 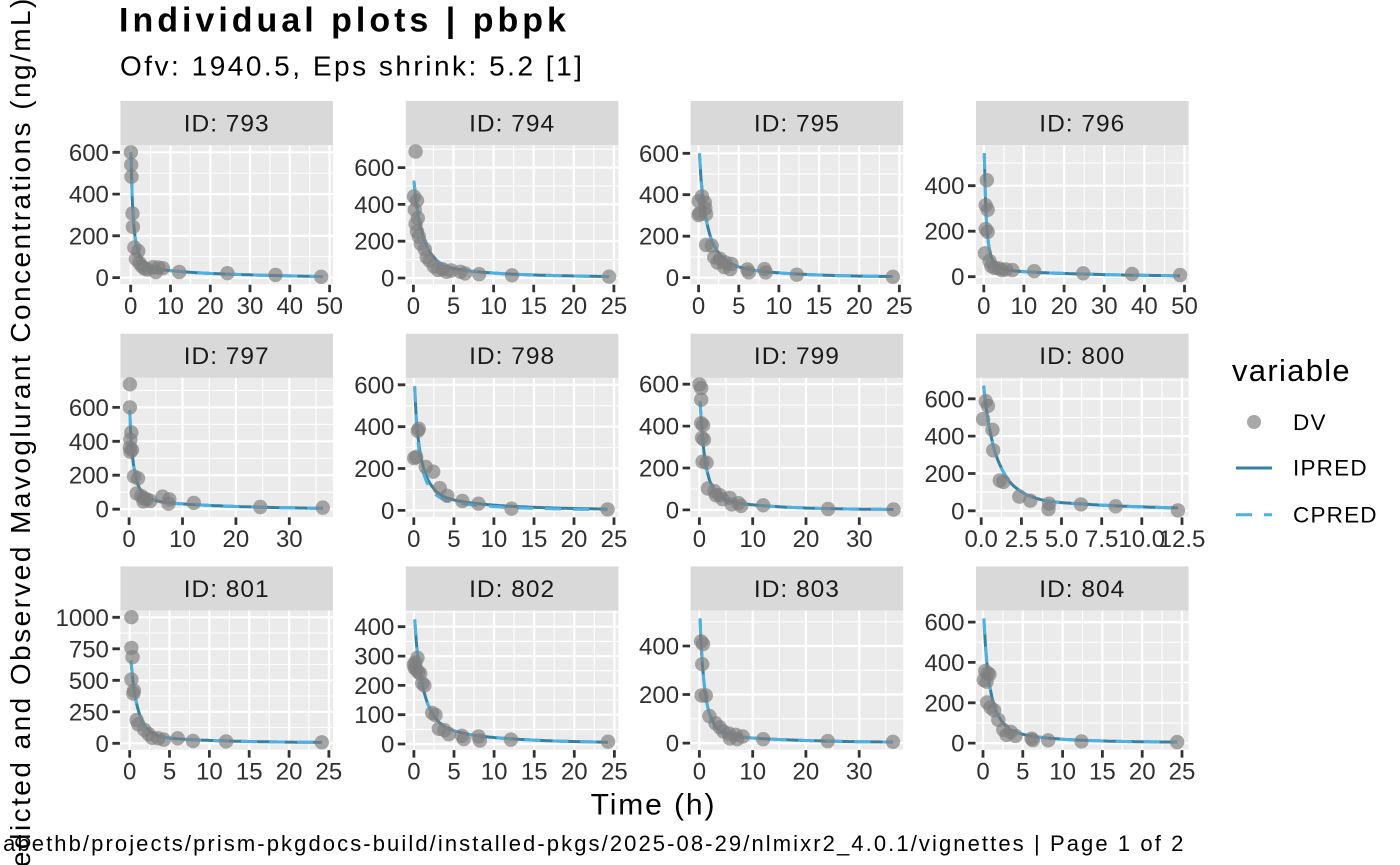 I want to click on svg-text: 250, so click(x=89, y=712).